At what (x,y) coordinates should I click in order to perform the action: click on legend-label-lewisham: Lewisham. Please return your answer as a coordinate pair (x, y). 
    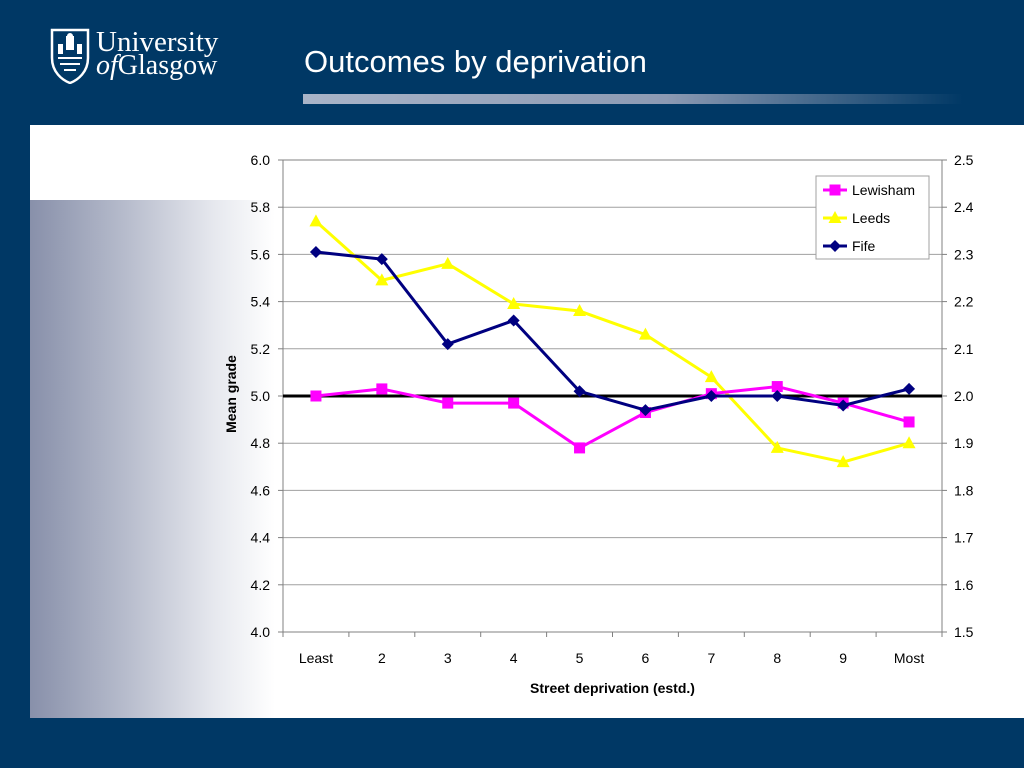
    Looking at the image, I should click on (883, 190).